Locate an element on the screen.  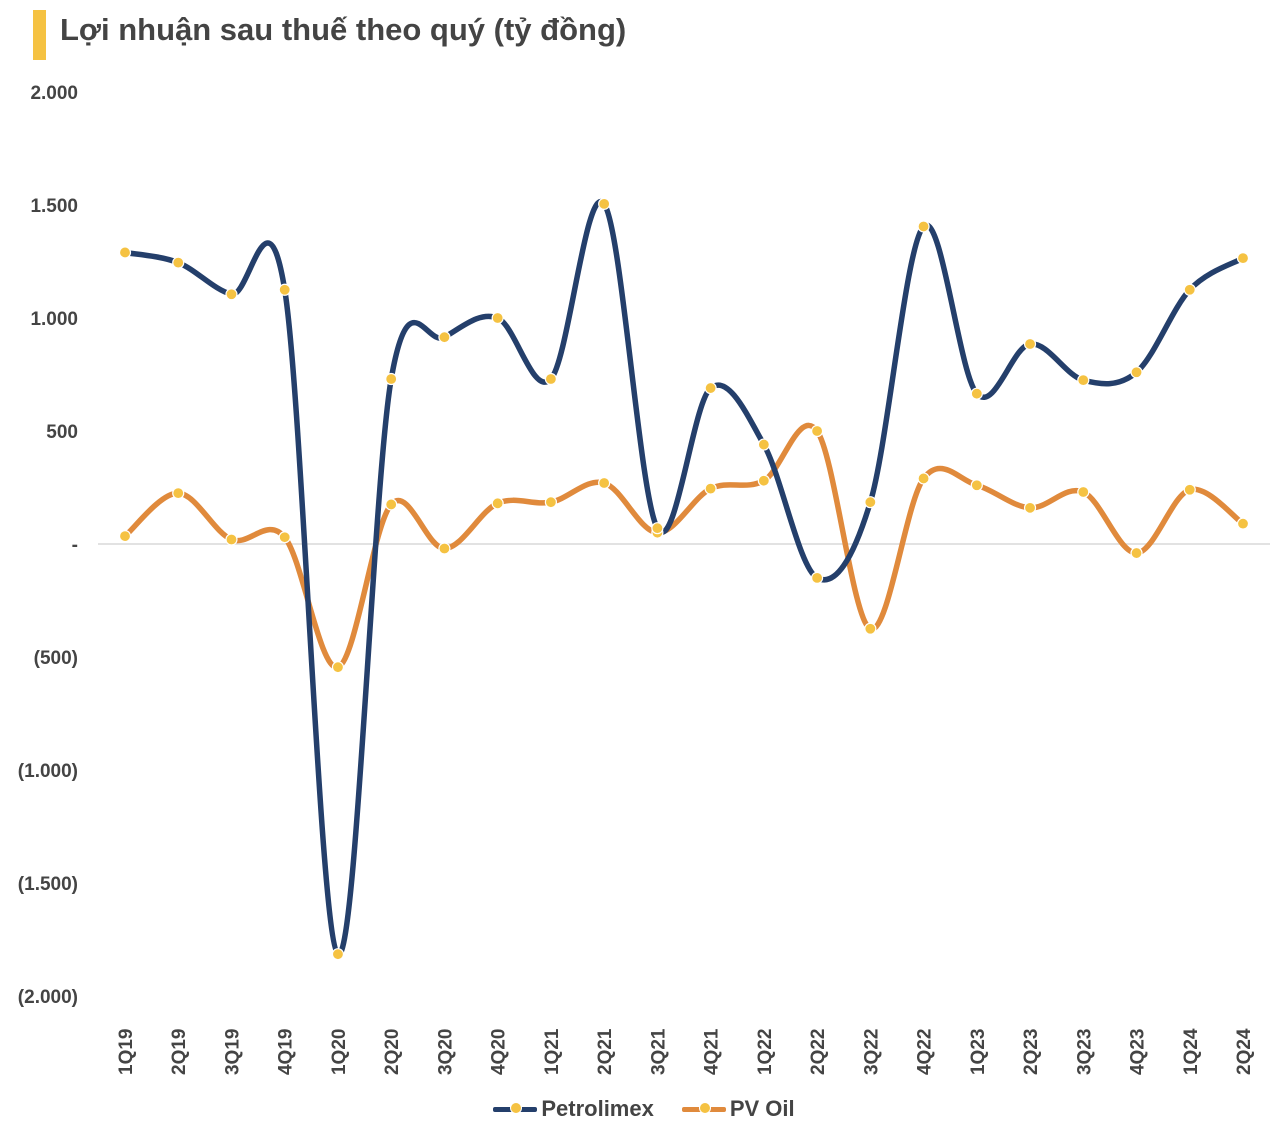
legend-swatch-petrolimex is located at coordinates (515, 1107).